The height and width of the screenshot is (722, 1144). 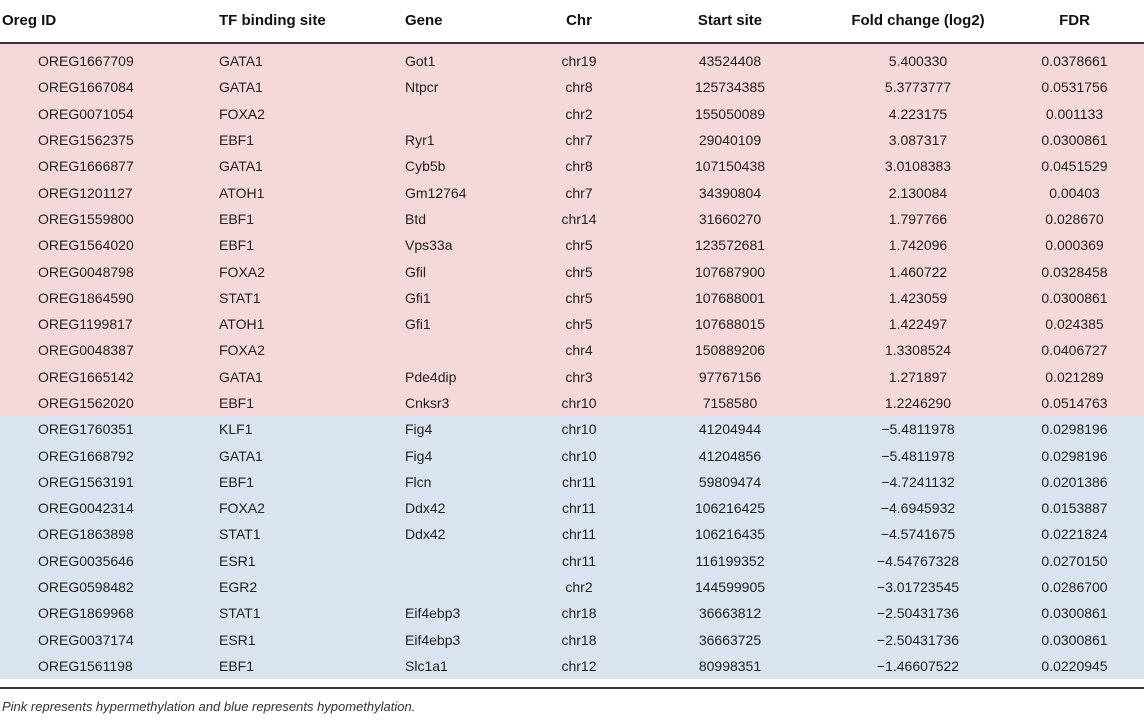 I want to click on cell-oreg-id: OREG0071054, so click(x=109, y=113).